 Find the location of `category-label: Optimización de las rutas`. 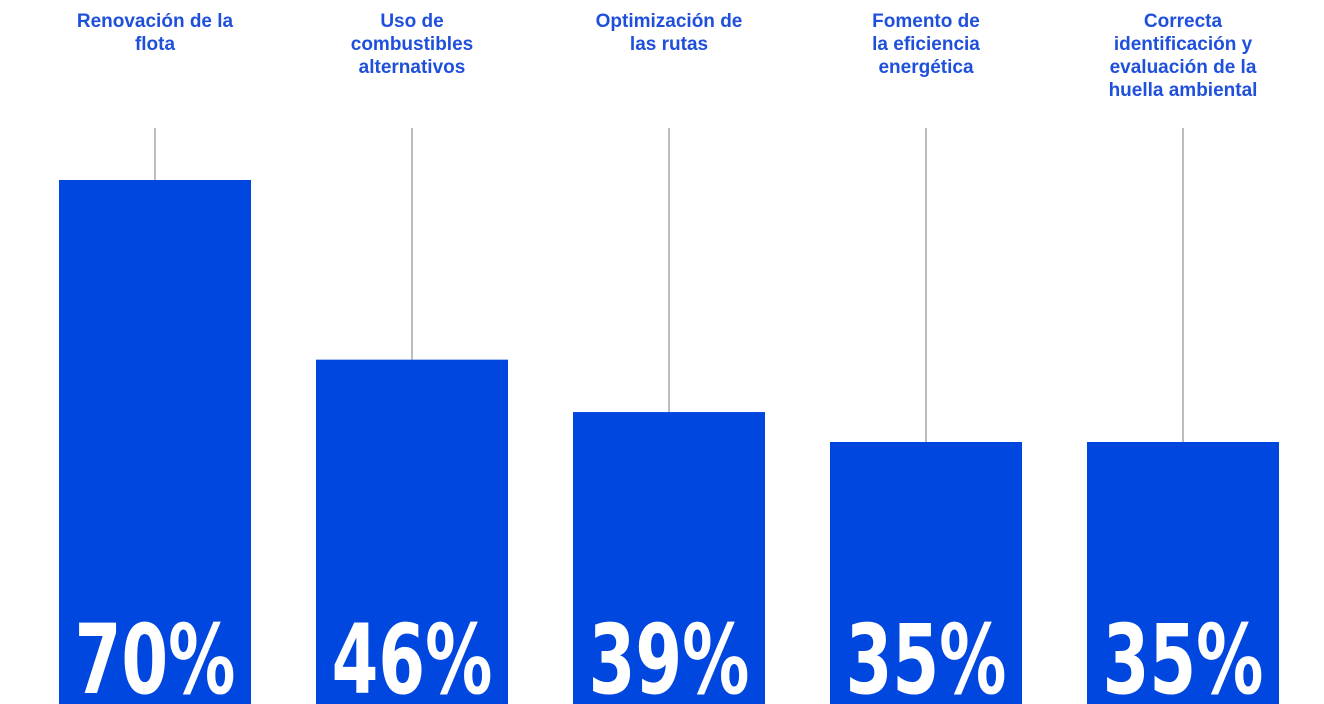

category-label: Optimización de las rutas is located at coordinates (669, 33).